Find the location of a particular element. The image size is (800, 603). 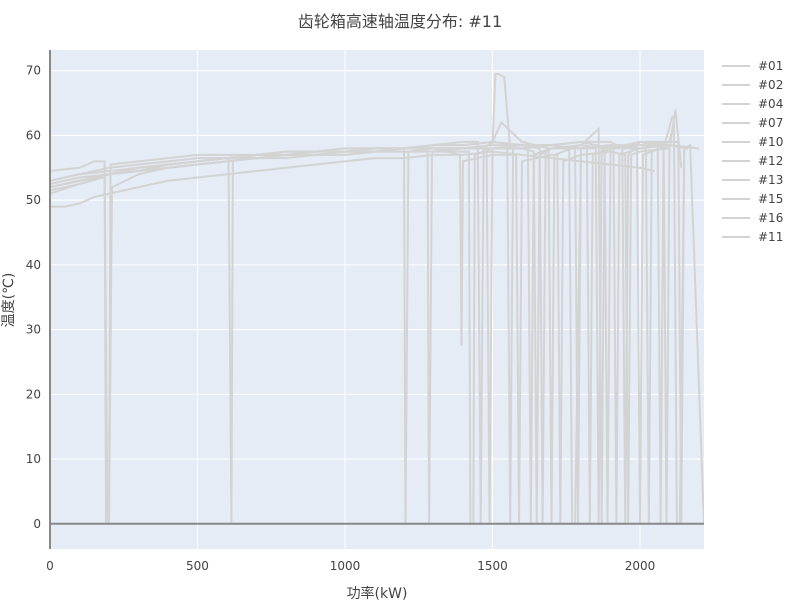

legend-item: #13 is located at coordinates (752, 180).